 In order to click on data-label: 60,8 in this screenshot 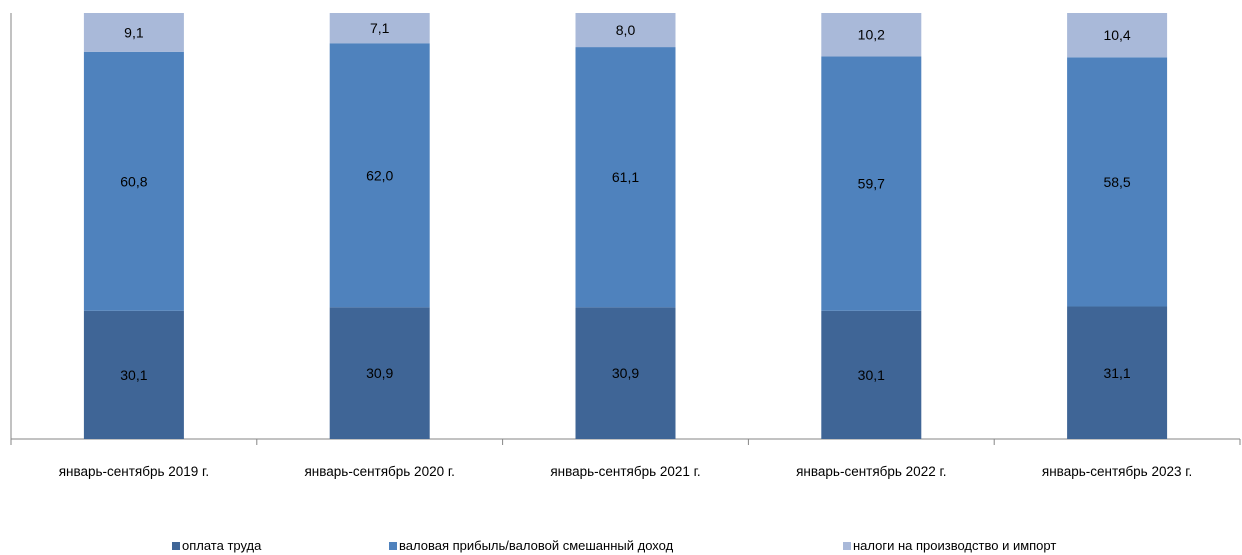, I will do `click(133, 181)`.